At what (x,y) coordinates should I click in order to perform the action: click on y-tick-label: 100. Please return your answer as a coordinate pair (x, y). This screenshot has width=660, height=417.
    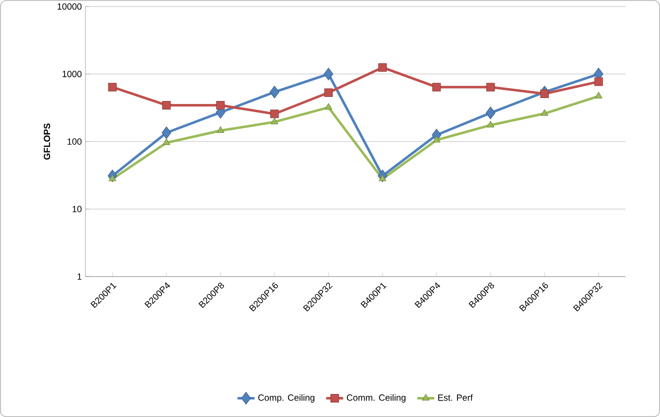
    Looking at the image, I should click on (75, 141).